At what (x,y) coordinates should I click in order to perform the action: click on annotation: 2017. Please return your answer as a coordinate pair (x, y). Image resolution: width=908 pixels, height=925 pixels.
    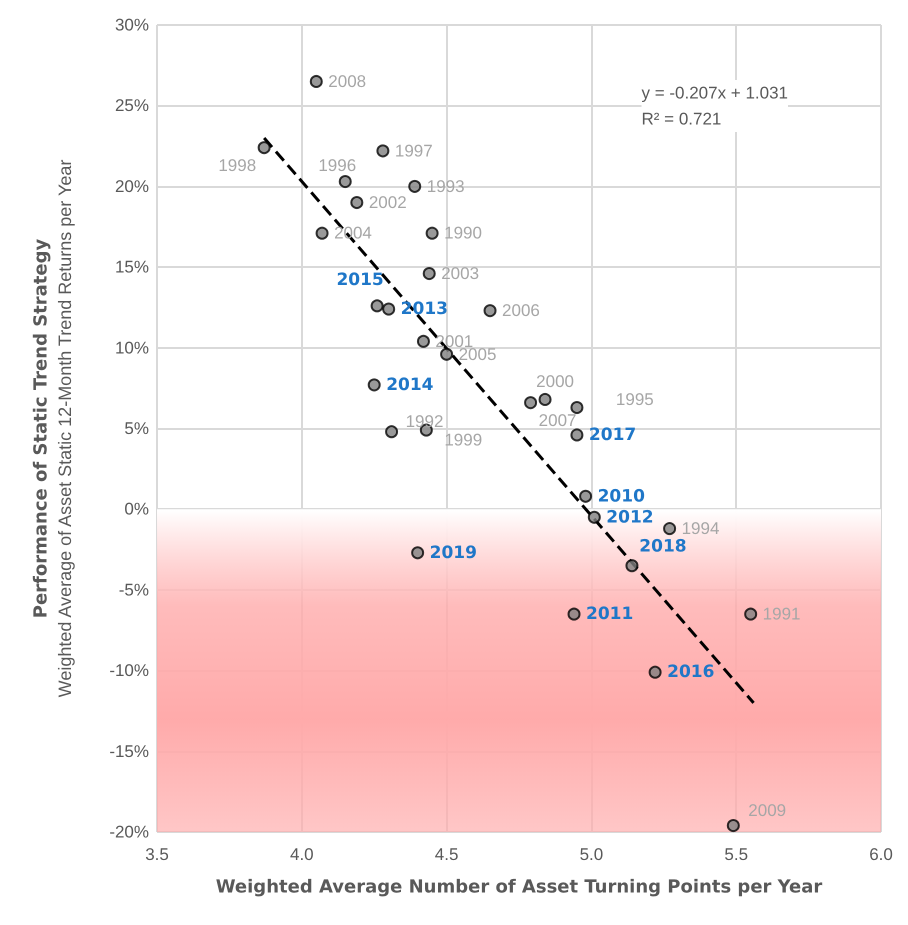
    Looking at the image, I should click on (612, 434).